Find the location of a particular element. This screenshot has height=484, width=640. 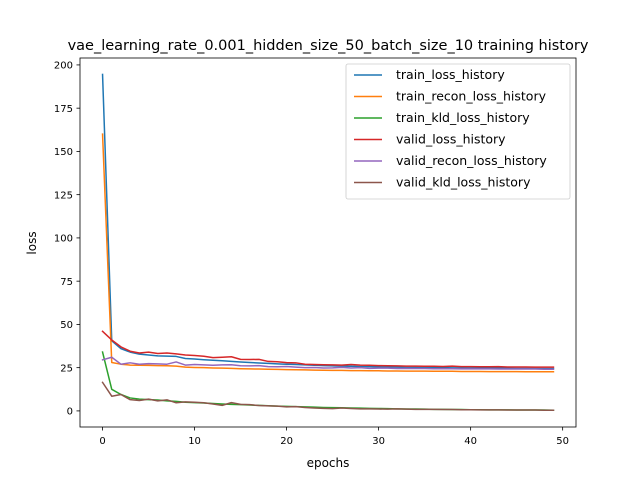

series-line-valid_kld_loss_history is located at coordinates (328, 396).